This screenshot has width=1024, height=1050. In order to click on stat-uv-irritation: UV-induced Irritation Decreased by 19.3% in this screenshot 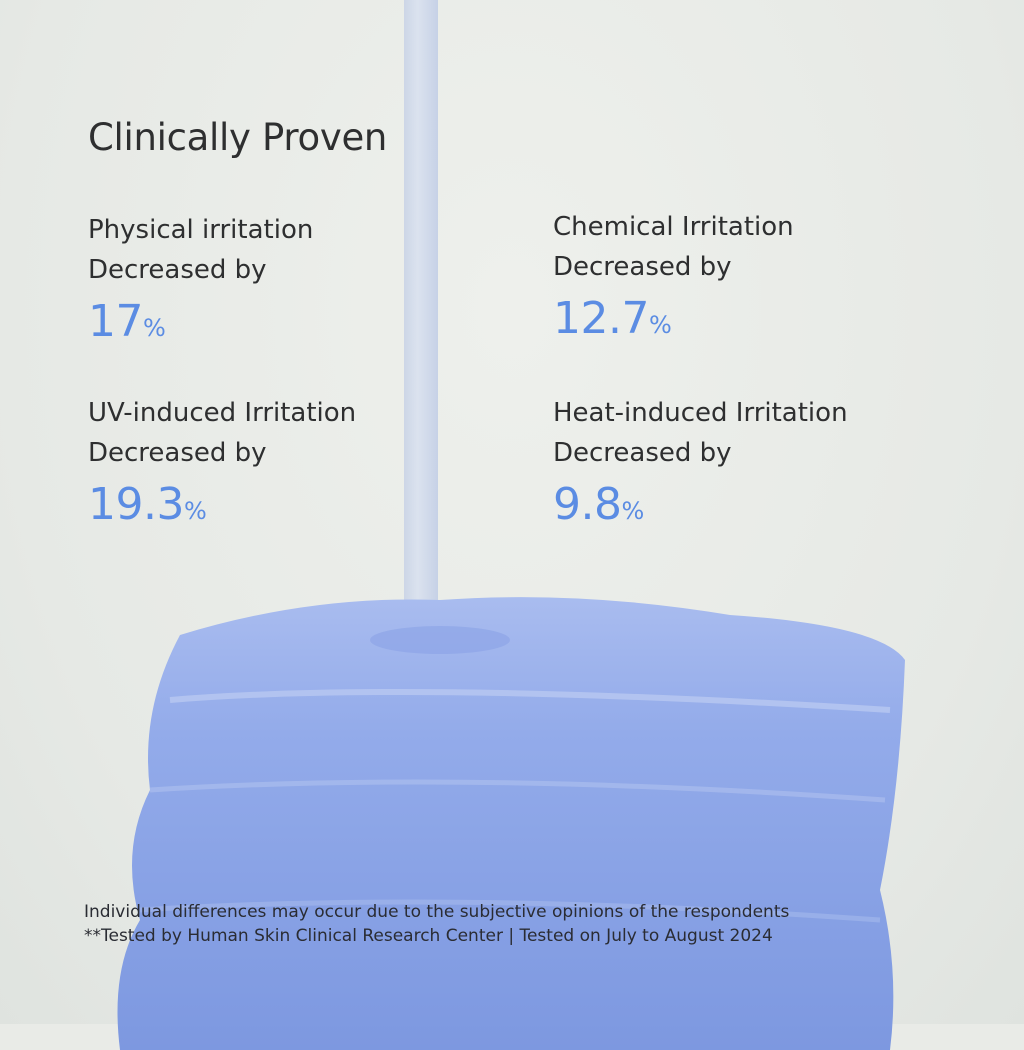, I will do `click(222, 462)`.